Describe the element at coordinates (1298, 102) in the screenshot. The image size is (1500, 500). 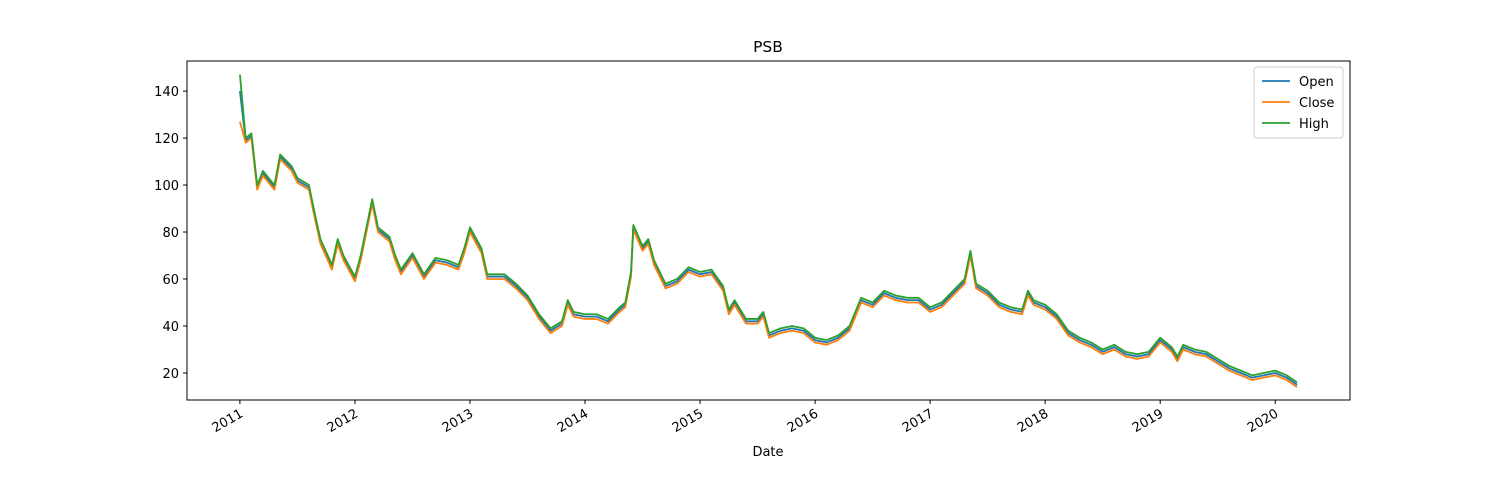
I see `legend-box` at that location.